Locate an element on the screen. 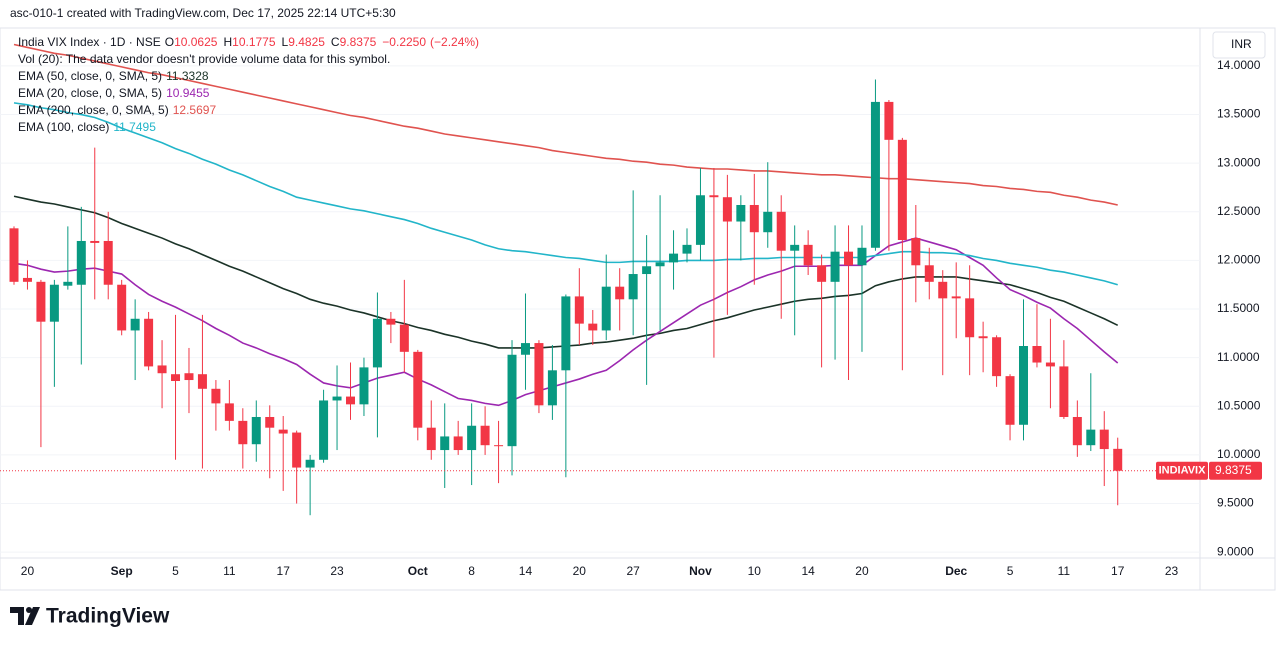  legend-name: EMA (20, close, 0, SMA, 5) is located at coordinates (90, 93).